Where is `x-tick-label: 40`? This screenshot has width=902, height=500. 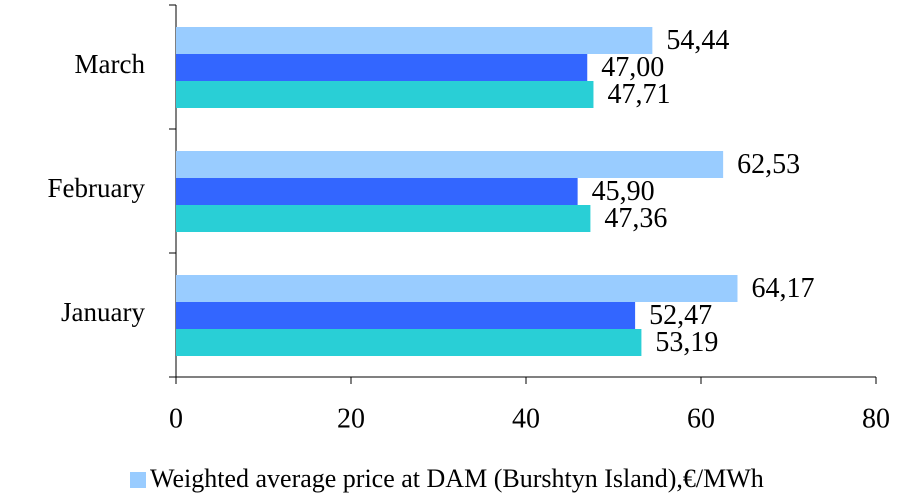
x-tick-label: 40 is located at coordinates (526, 418).